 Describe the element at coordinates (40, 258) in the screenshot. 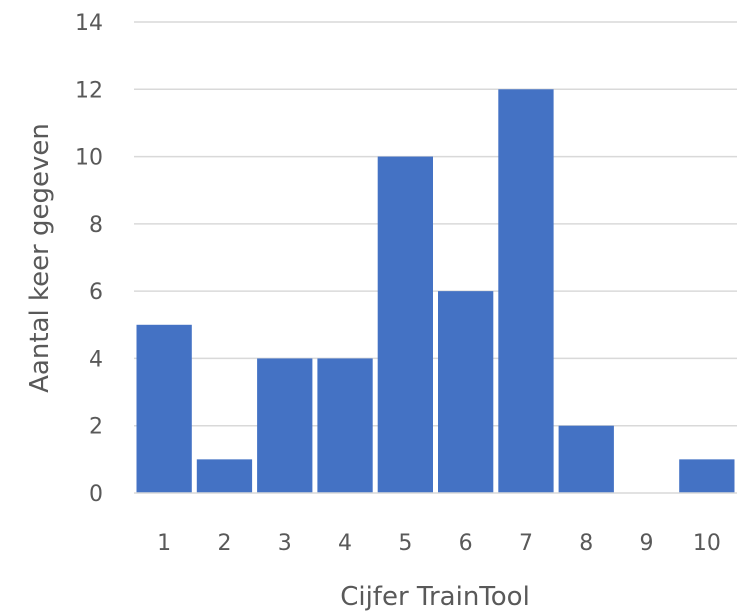

I see `y-axis-title: Aantal keer gegeven` at that location.